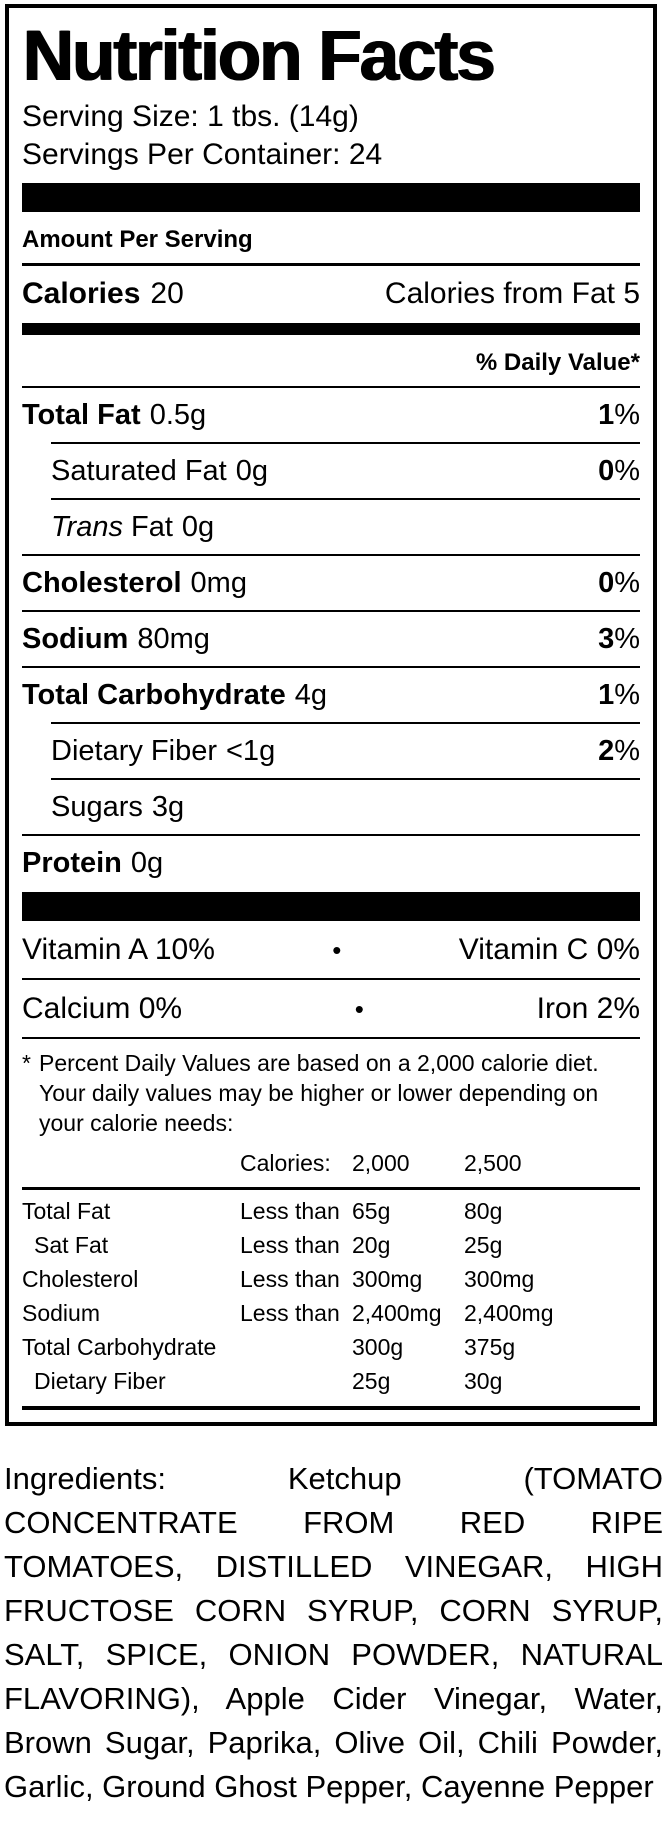 The width and height of the screenshot is (665, 1821). What do you see at coordinates (102, 1008) in the screenshot?
I see `calcium: Calcium 0%` at bounding box center [102, 1008].